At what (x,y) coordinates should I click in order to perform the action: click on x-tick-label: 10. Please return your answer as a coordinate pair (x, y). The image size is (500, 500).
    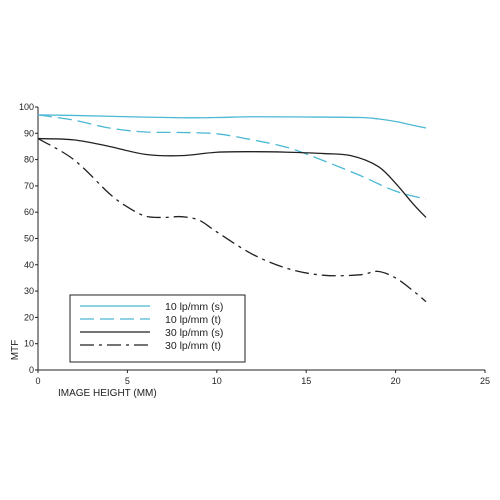
    Looking at the image, I should click on (217, 381).